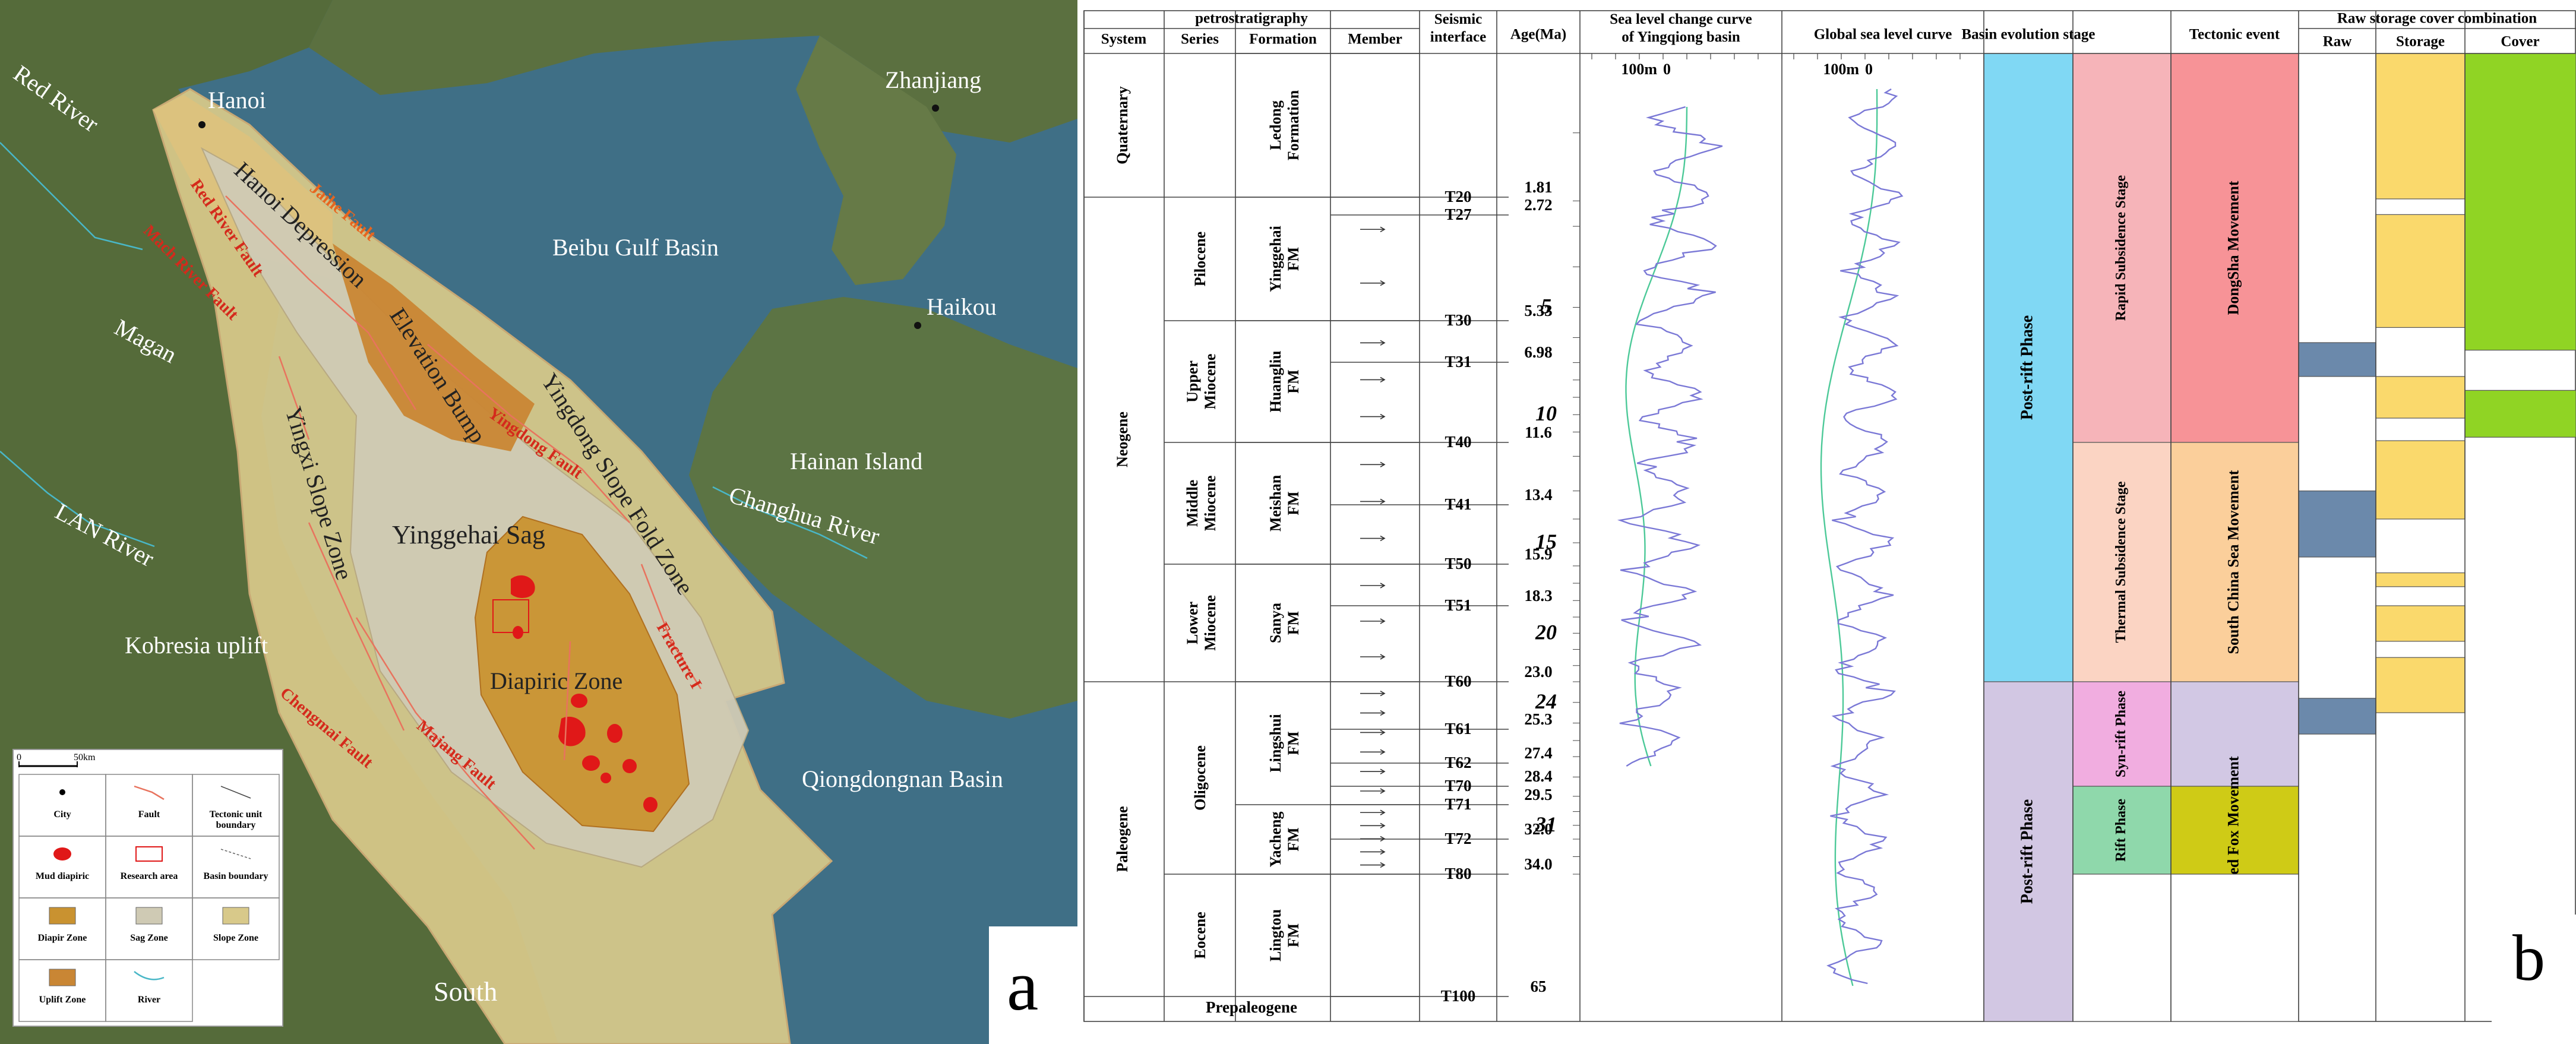  Describe the element at coordinates (149, 938) in the screenshot. I see `legend-label-sag-zone: Sag Zone` at that location.